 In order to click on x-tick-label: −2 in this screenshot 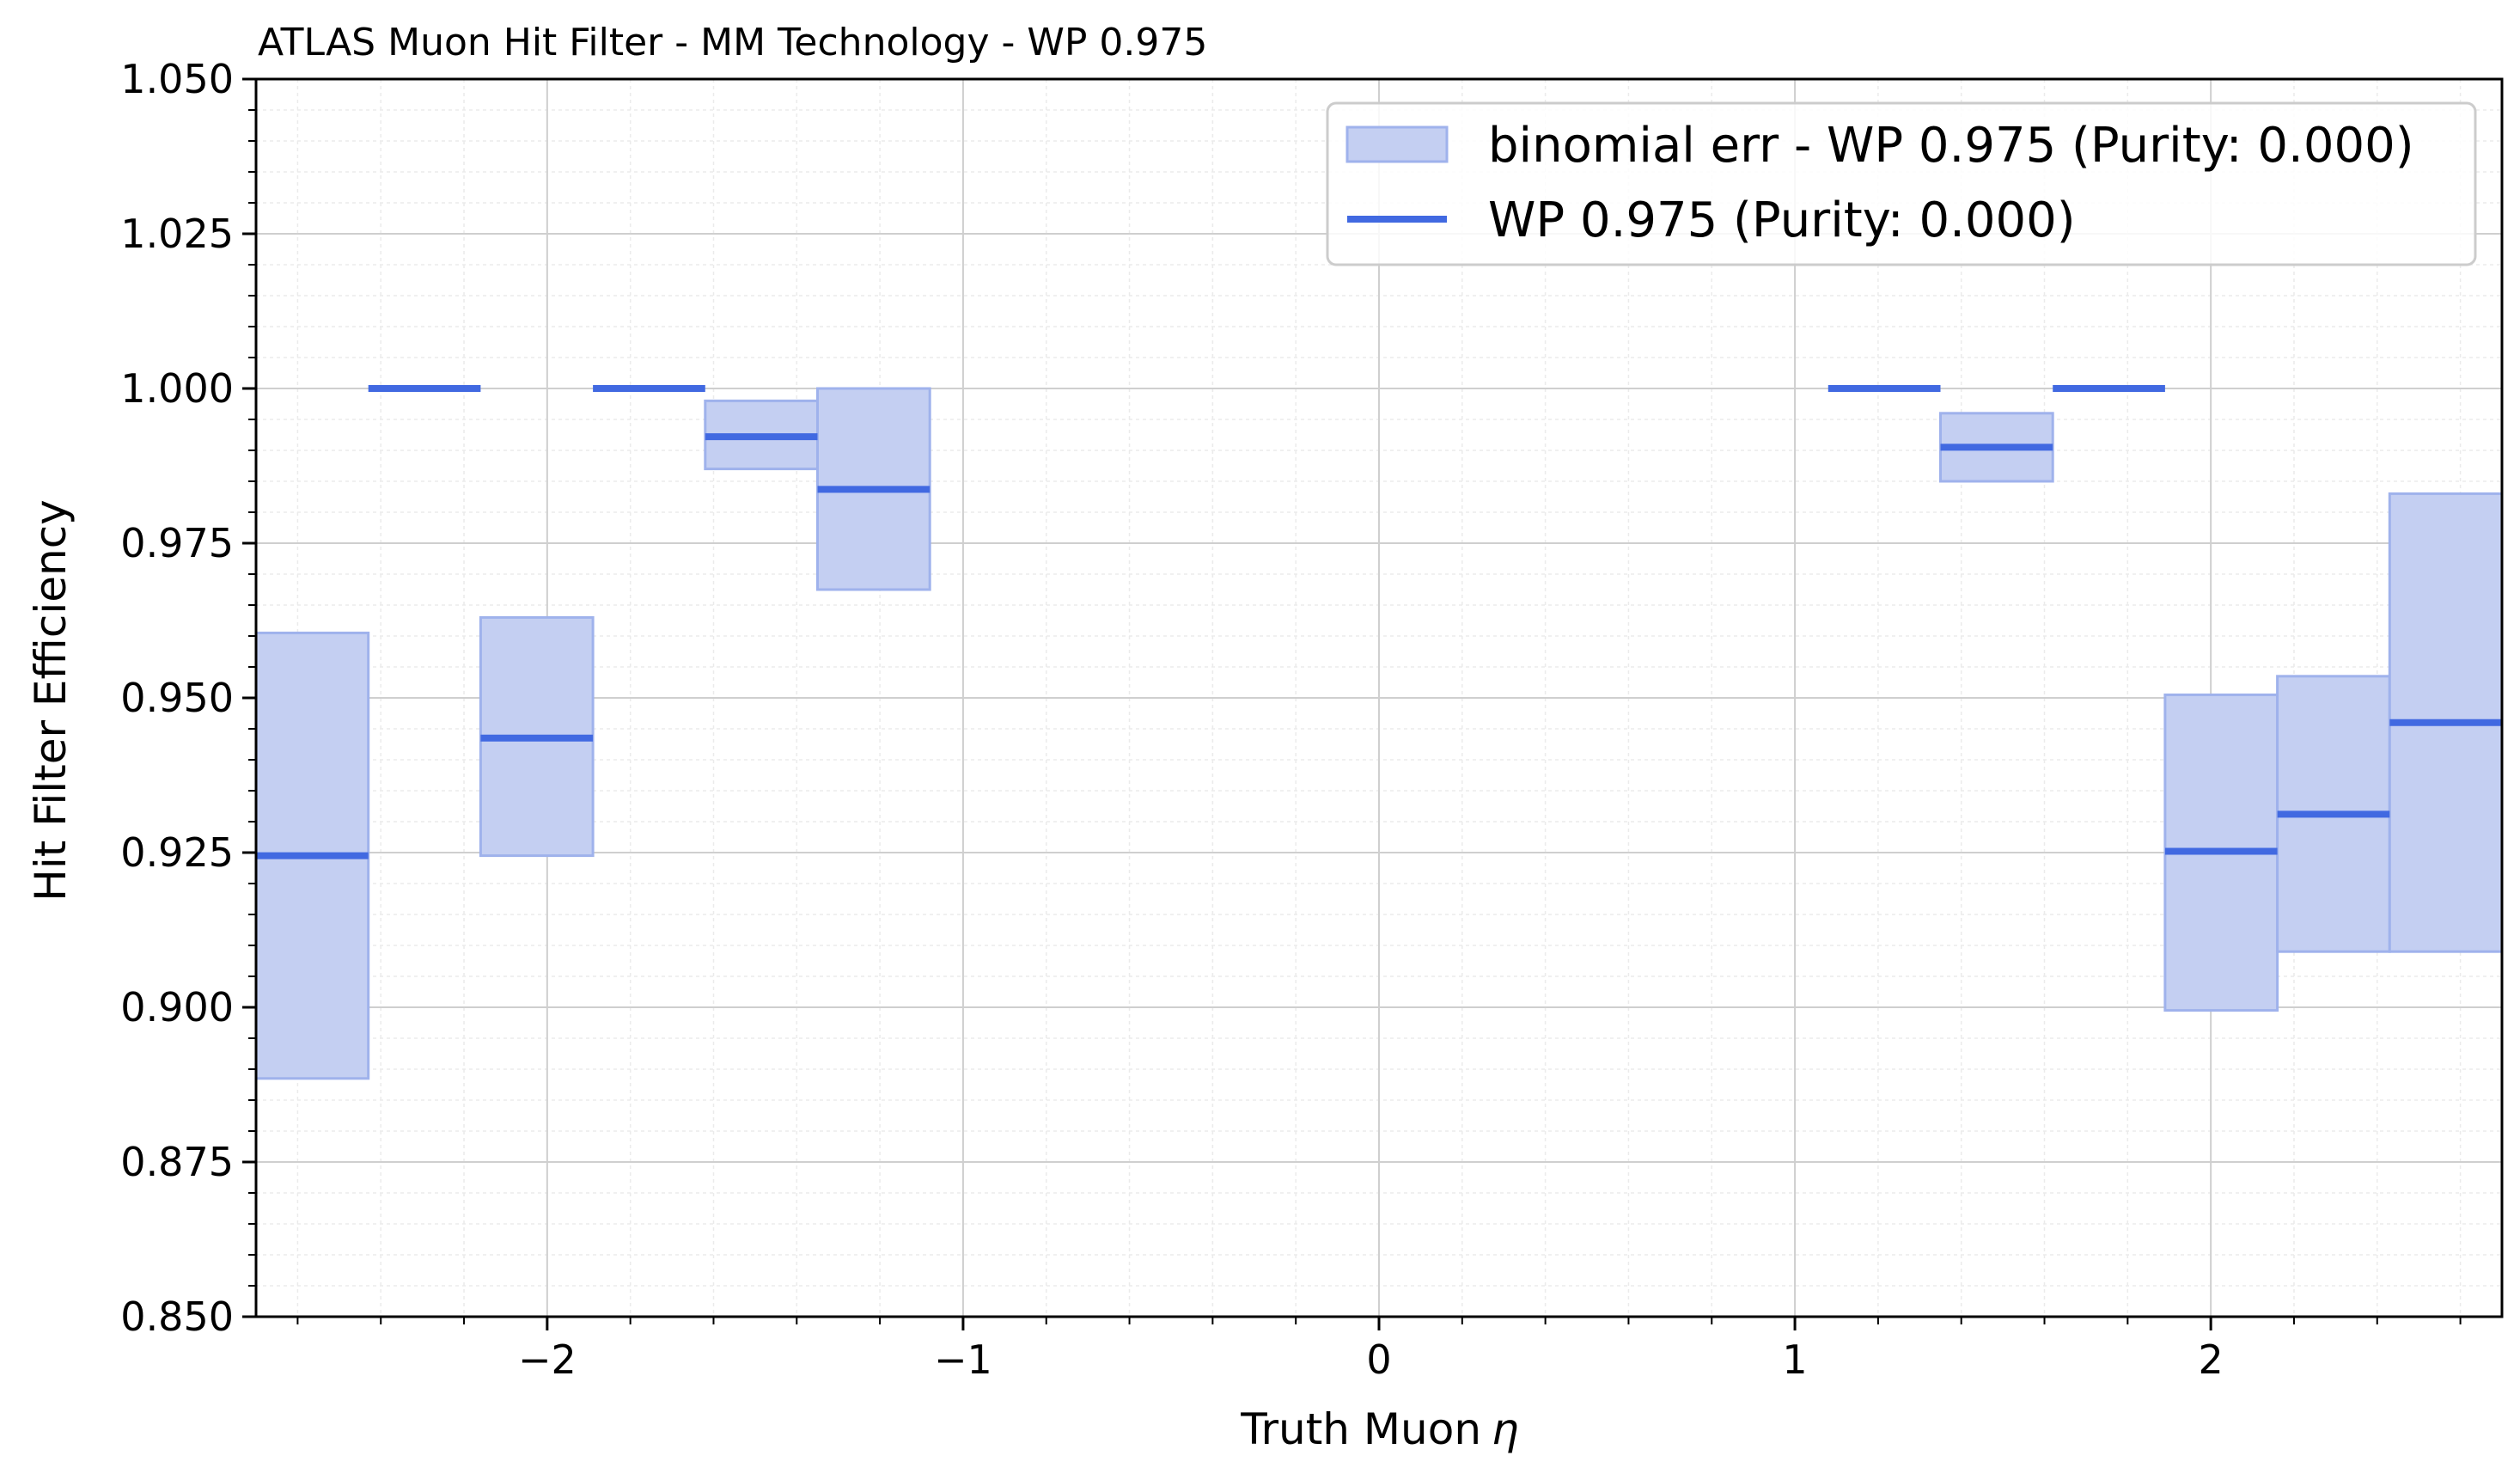, I will do `click(547, 1359)`.